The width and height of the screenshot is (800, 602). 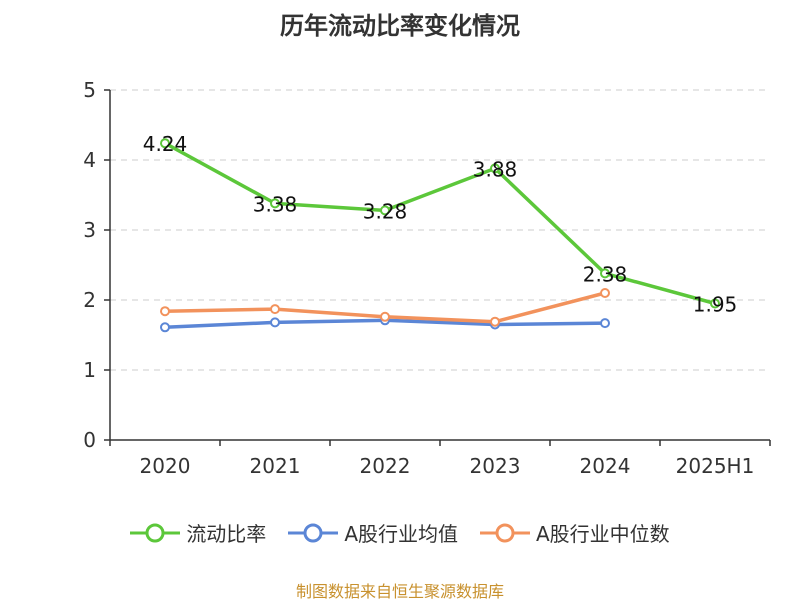 I want to click on y-tick-label: 3, so click(x=89, y=230).